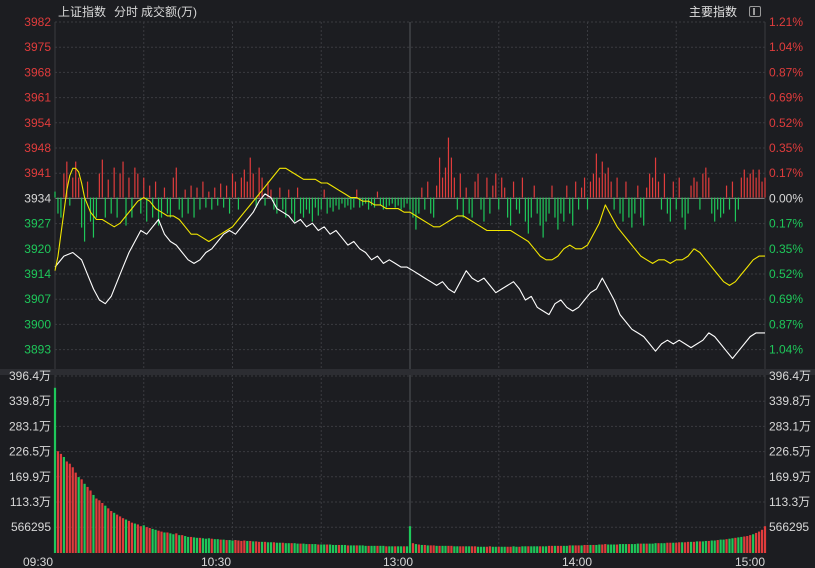  I want to click on tab-turnover: 成交额(万), so click(169, 12).